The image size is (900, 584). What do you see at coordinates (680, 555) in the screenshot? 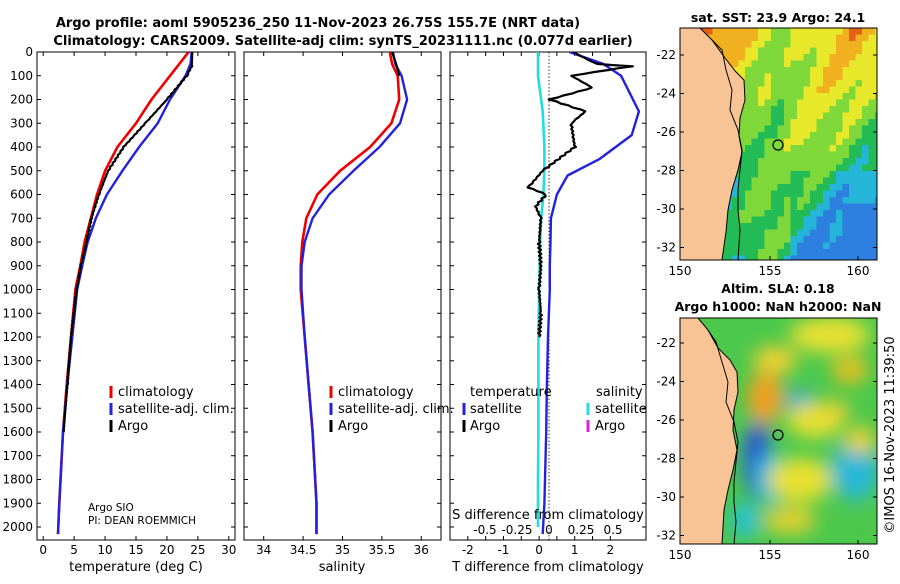
I see `map-x-tick-label: 150` at bounding box center [680, 555].